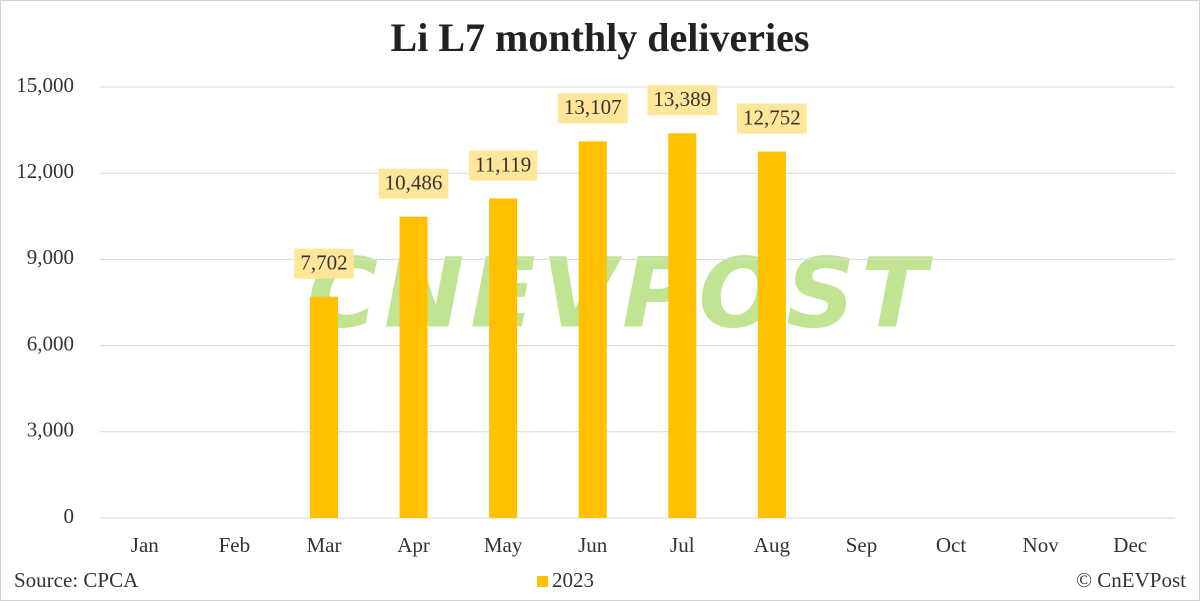  What do you see at coordinates (1041, 545) in the screenshot?
I see `x-tick-label: Nov` at bounding box center [1041, 545].